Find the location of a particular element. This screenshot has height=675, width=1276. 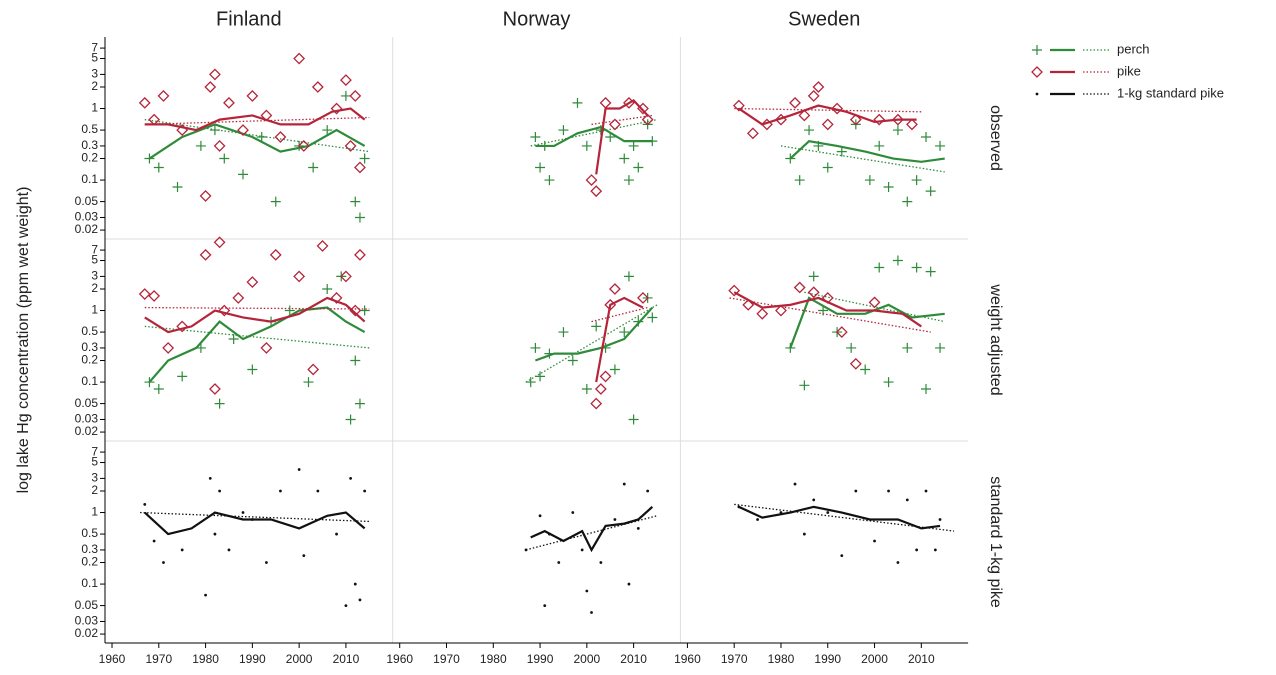

x-tick-label: 1980 is located at coordinates (781, 659).